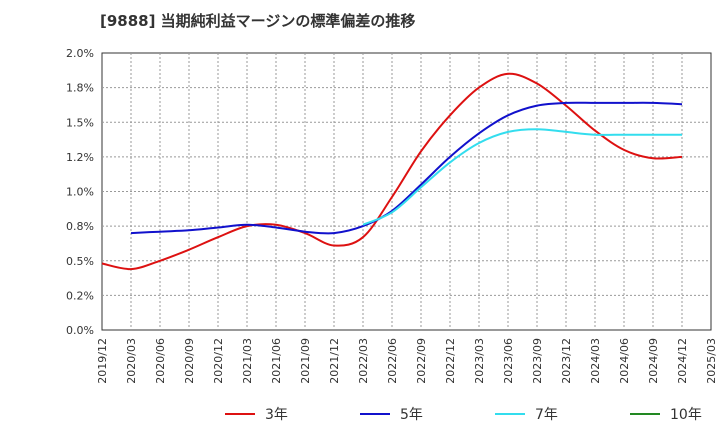 The height and width of the screenshot is (440, 720). Describe the element at coordinates (711, 361) in the screenshot. I see `x-tick-label: 2025/03` at that location.